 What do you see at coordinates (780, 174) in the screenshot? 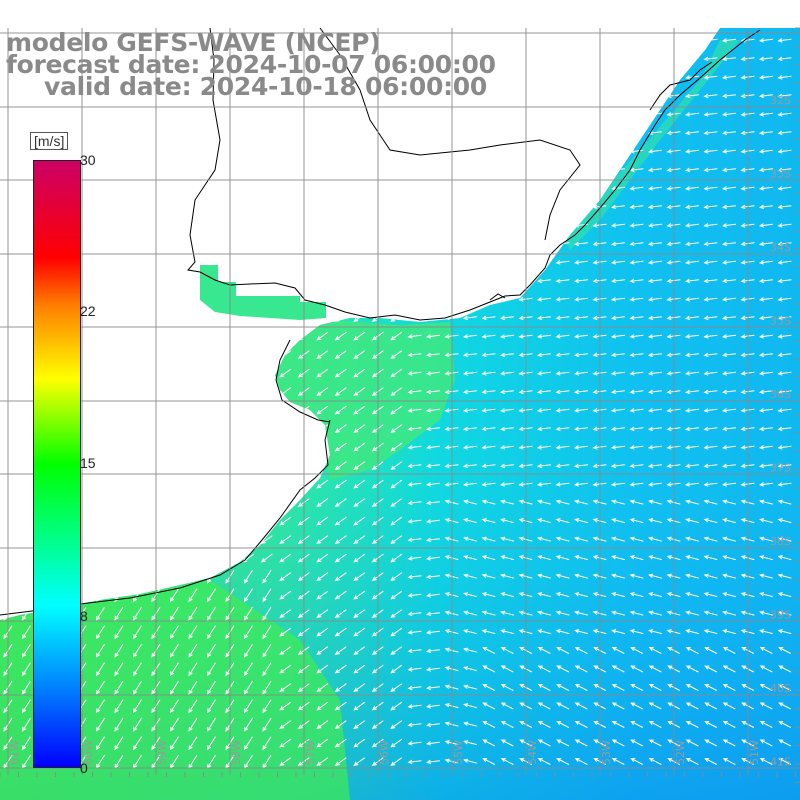
I see `lat-label: 33S` at bounding box center [780, 174].